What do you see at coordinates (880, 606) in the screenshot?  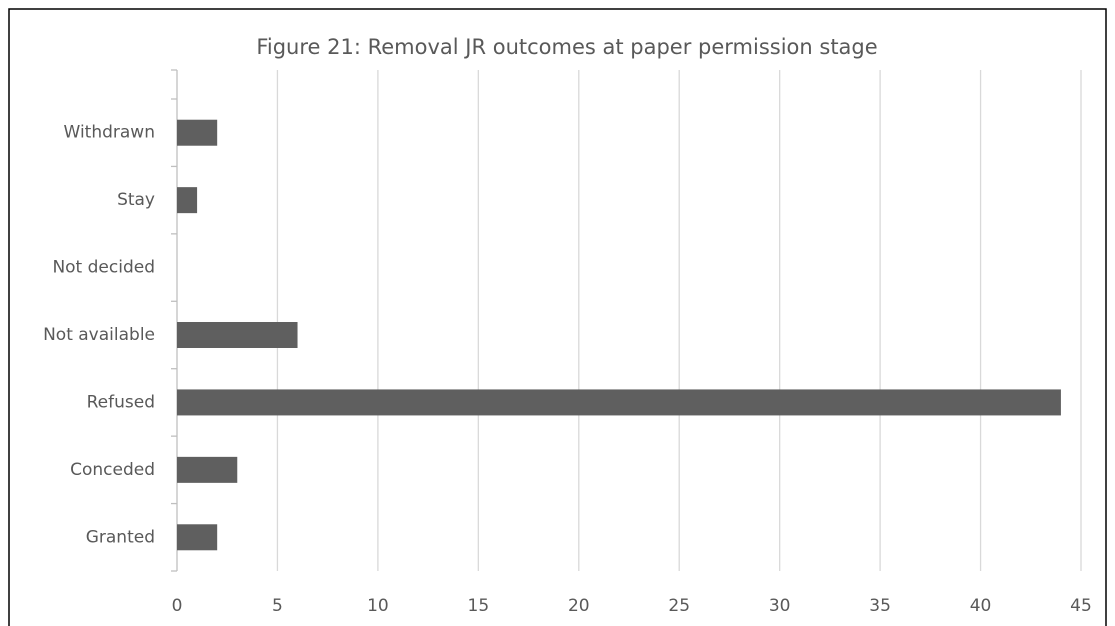 I see `x-tick-label: 35` at bounding box center [880, 606].